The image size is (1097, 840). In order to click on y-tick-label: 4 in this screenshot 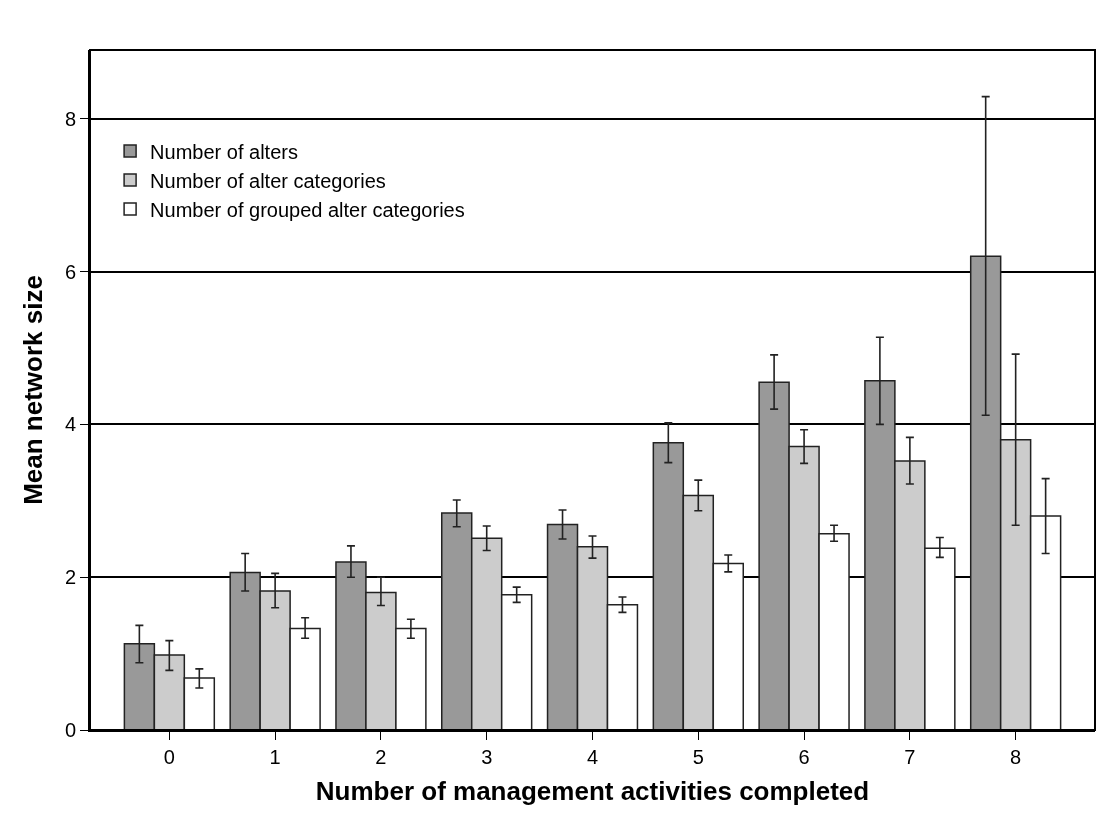, I will do `click(70, 424)`.